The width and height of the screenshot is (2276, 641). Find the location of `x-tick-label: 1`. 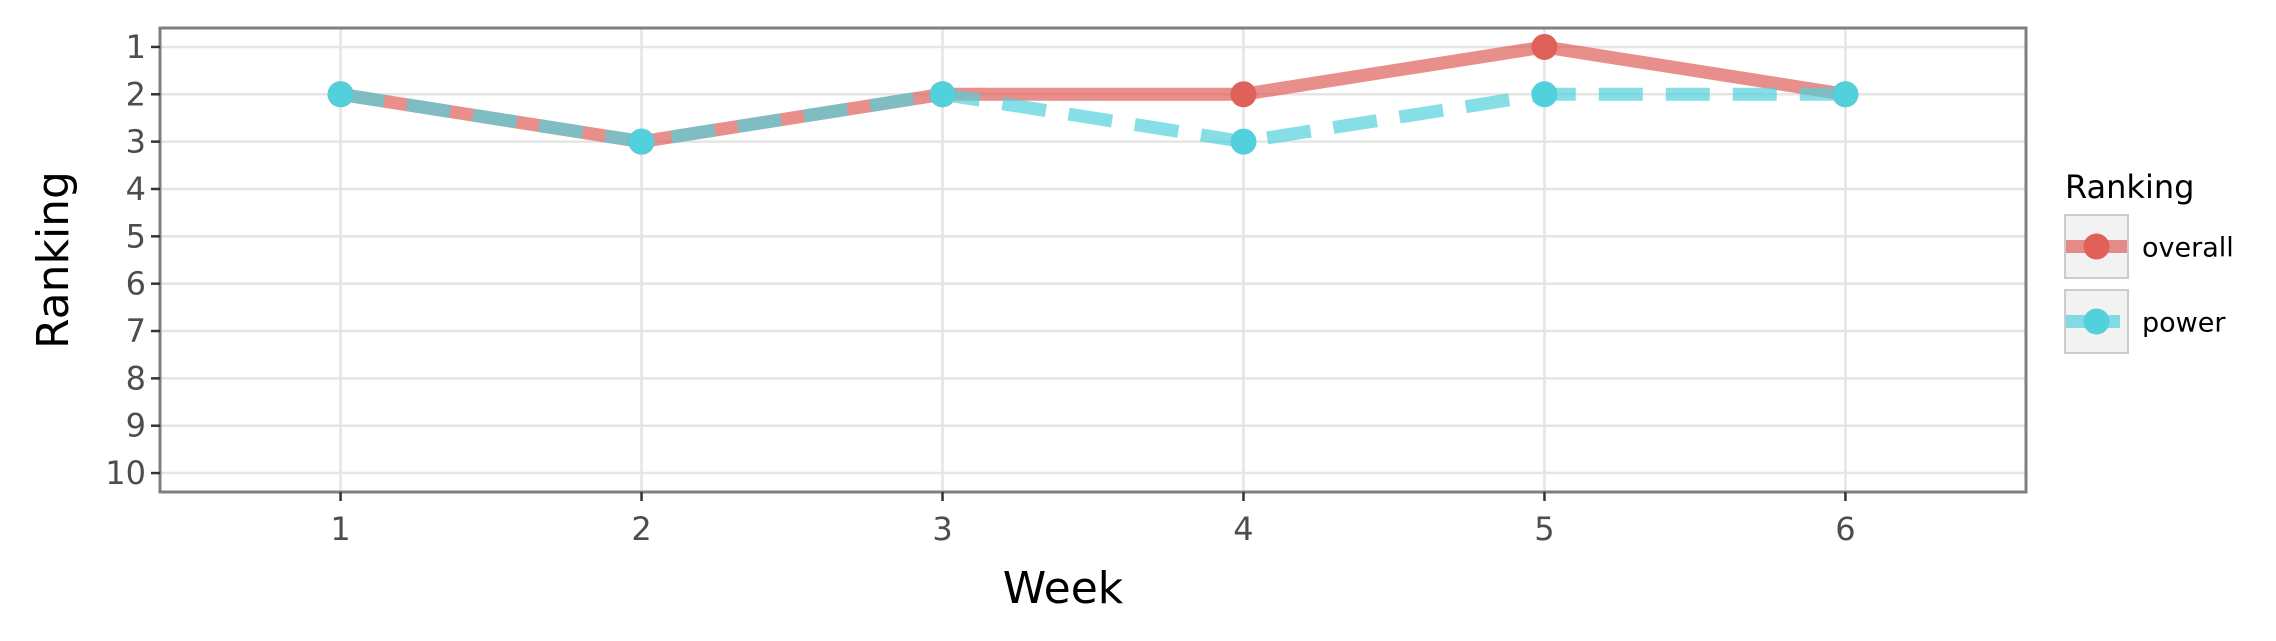

x-tick-label: 1 is located at coordinates (340, 529).